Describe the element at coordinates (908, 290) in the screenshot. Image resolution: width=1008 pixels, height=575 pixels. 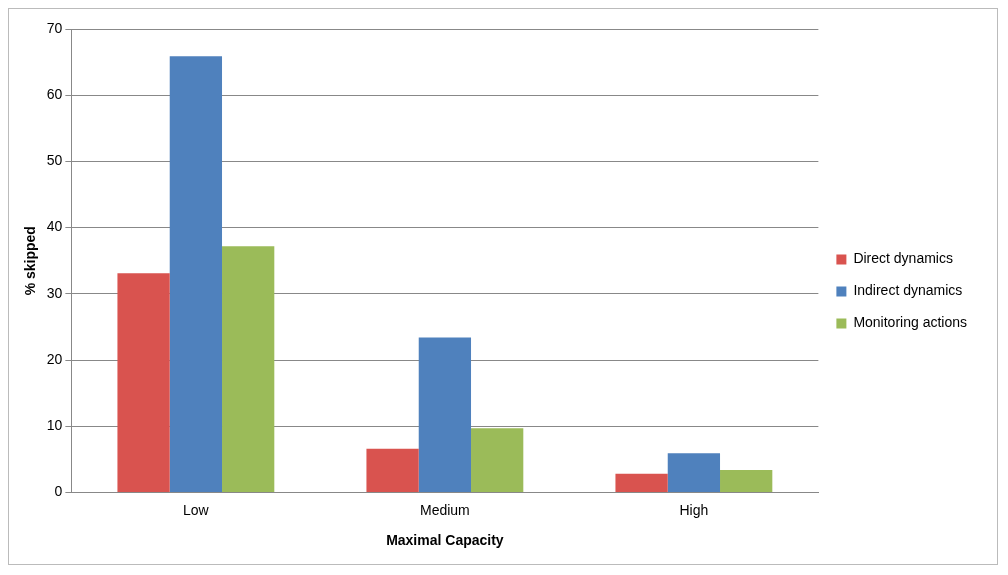
I see `legend-label: Indirect dynamics` at that location.